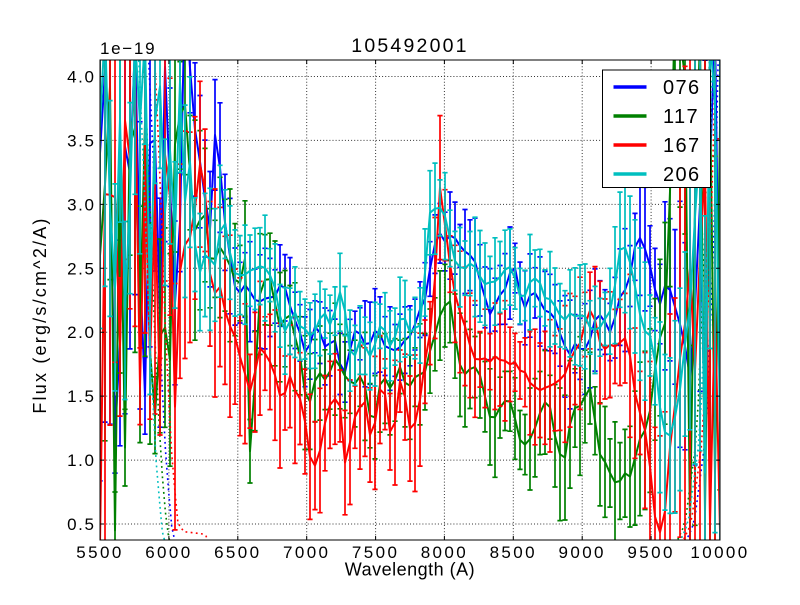  Describe the element at coordinates (237, 552) in the screenshot. I see `svg-text: 6500` at that location.